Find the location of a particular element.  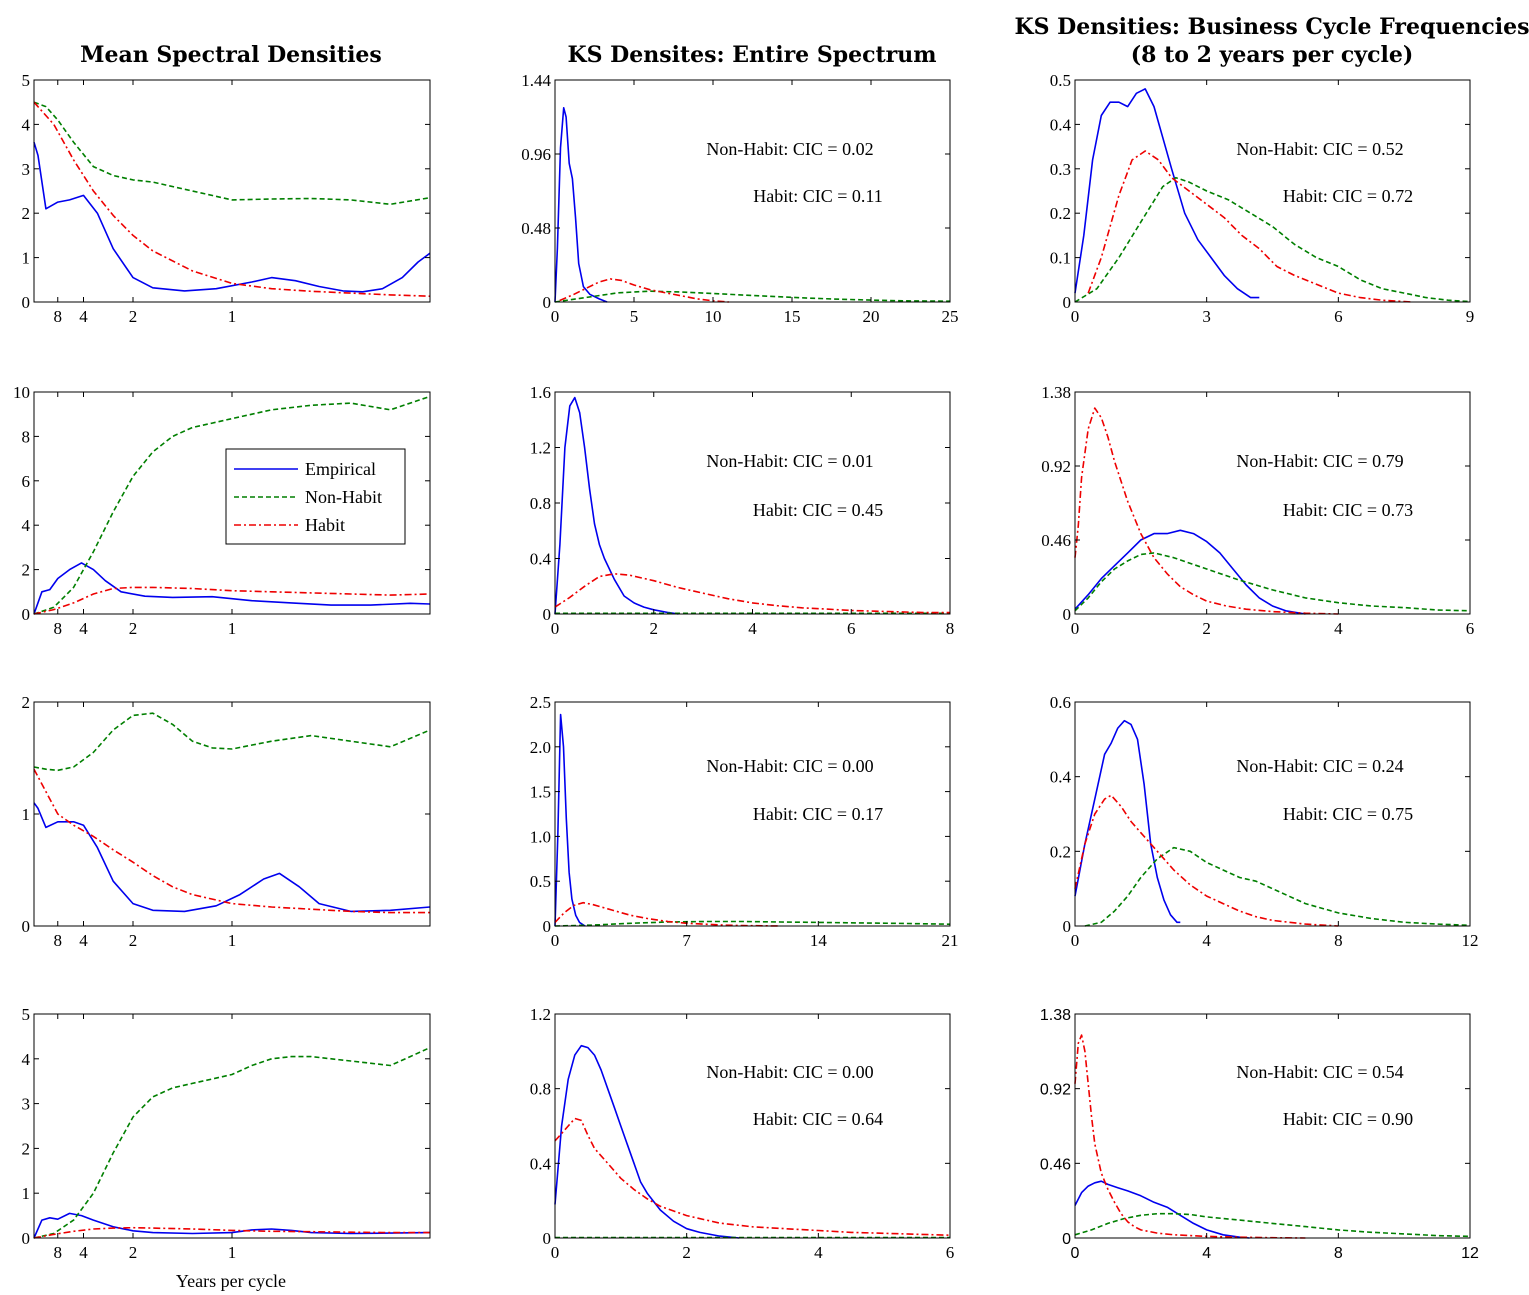

xtick-label-r4c3-3: 12 is located at coordinates (1470, 1253).